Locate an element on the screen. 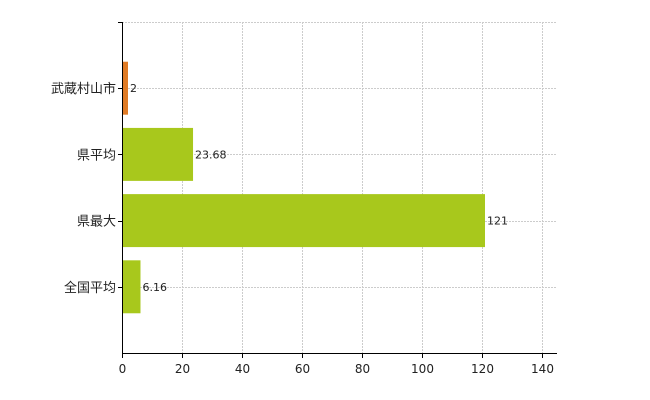  x-tick-label-100: 100 is located at coordinates (422, 369).